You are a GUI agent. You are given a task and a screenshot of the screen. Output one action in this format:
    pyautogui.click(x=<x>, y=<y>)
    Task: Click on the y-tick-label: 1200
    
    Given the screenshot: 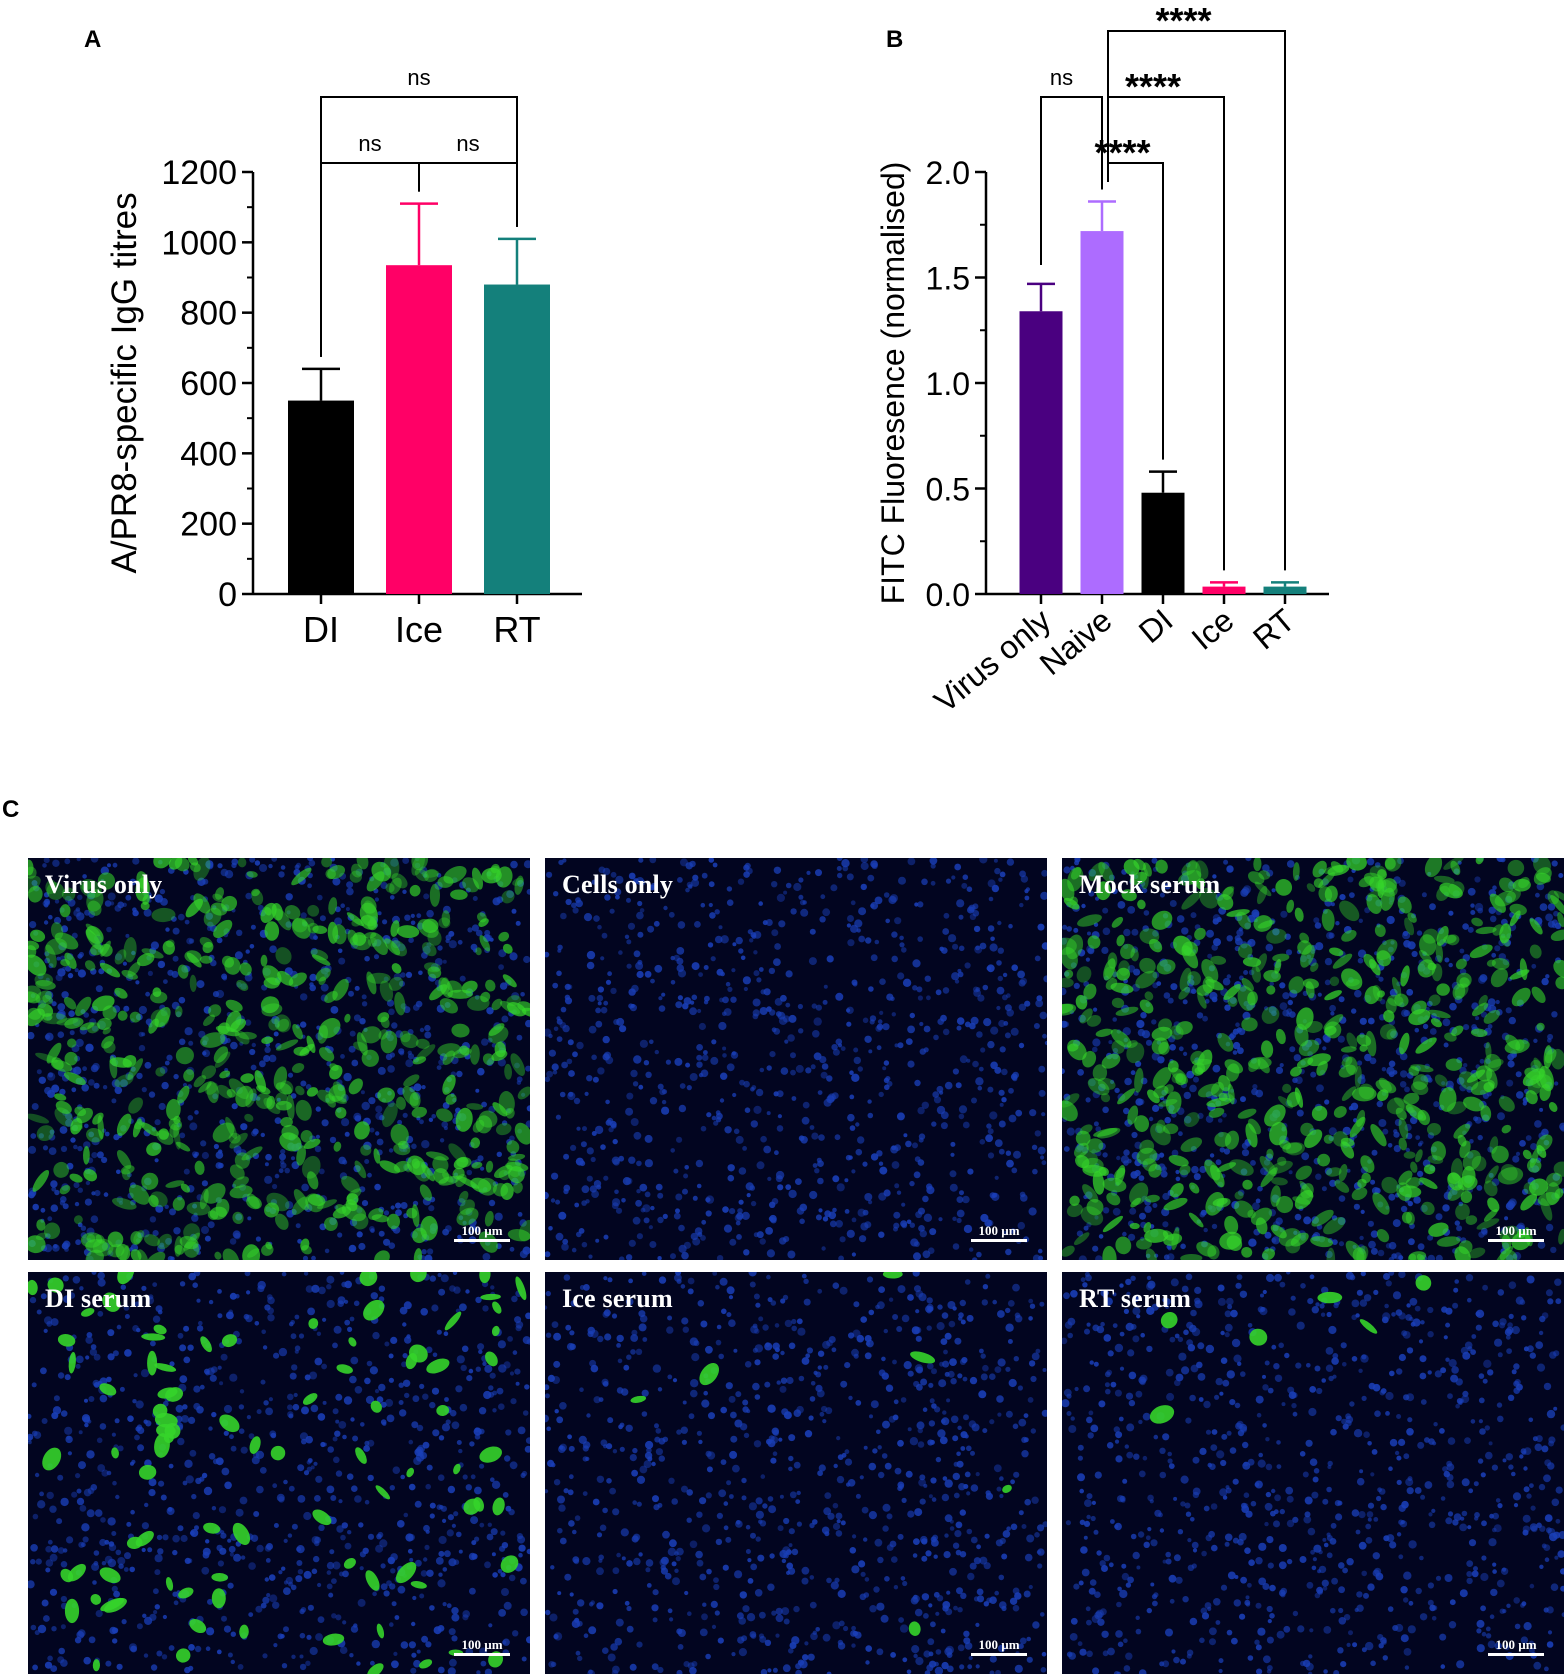 What is the action you would take?
    pyautogui.click(x=199, y=173)
    